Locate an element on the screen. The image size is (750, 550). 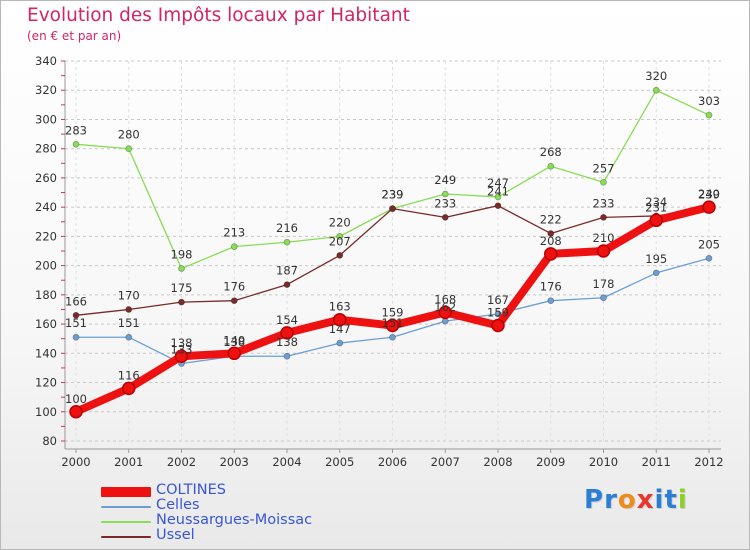
data-label: 283 is located at coordinates (76, 130).